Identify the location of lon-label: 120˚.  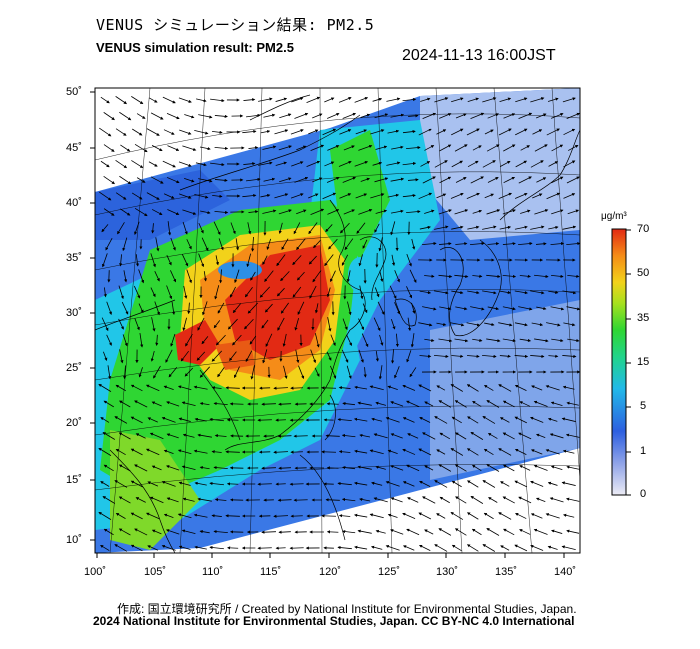
(330, 572).